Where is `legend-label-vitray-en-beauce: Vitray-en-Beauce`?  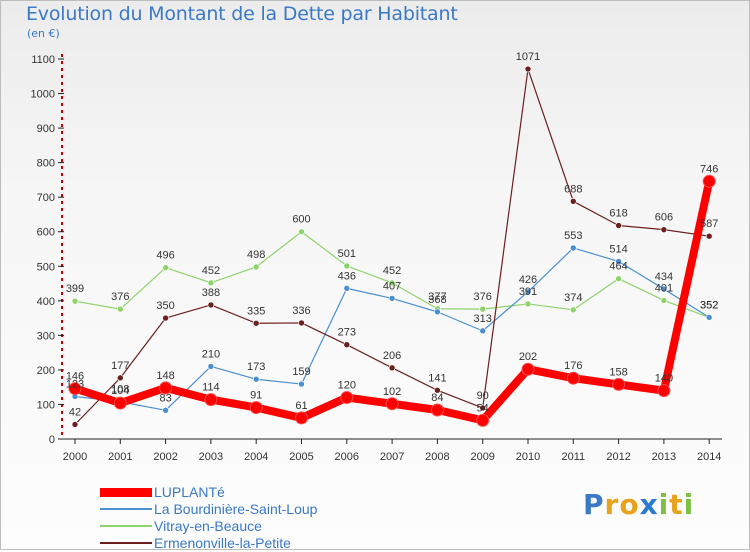 legend-label-vitray-en-beauce: Vitray-en-Beauce is located at coordinates (208, 526).